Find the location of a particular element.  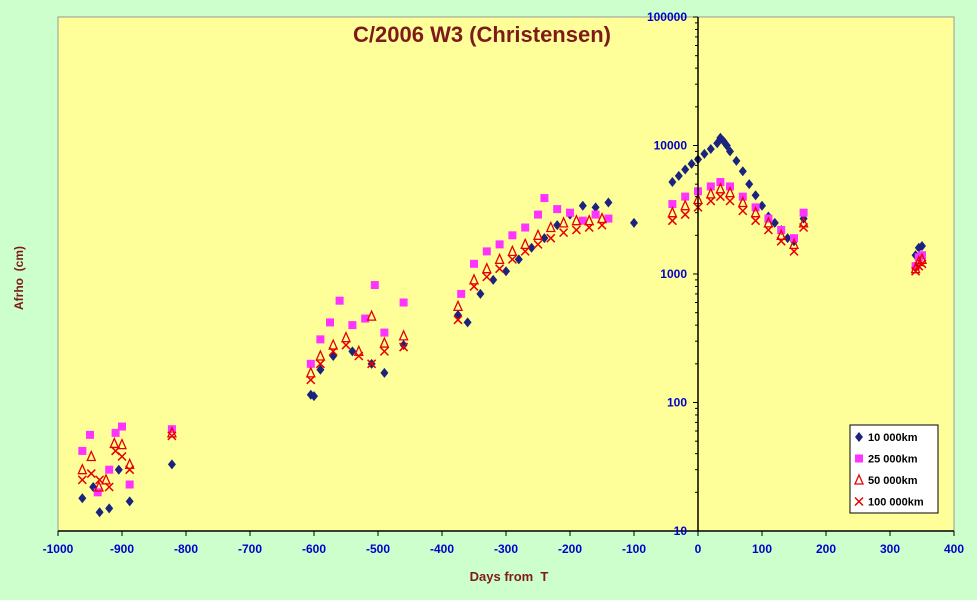

x-tick-label: -800 is located at coordinates (186, 549).